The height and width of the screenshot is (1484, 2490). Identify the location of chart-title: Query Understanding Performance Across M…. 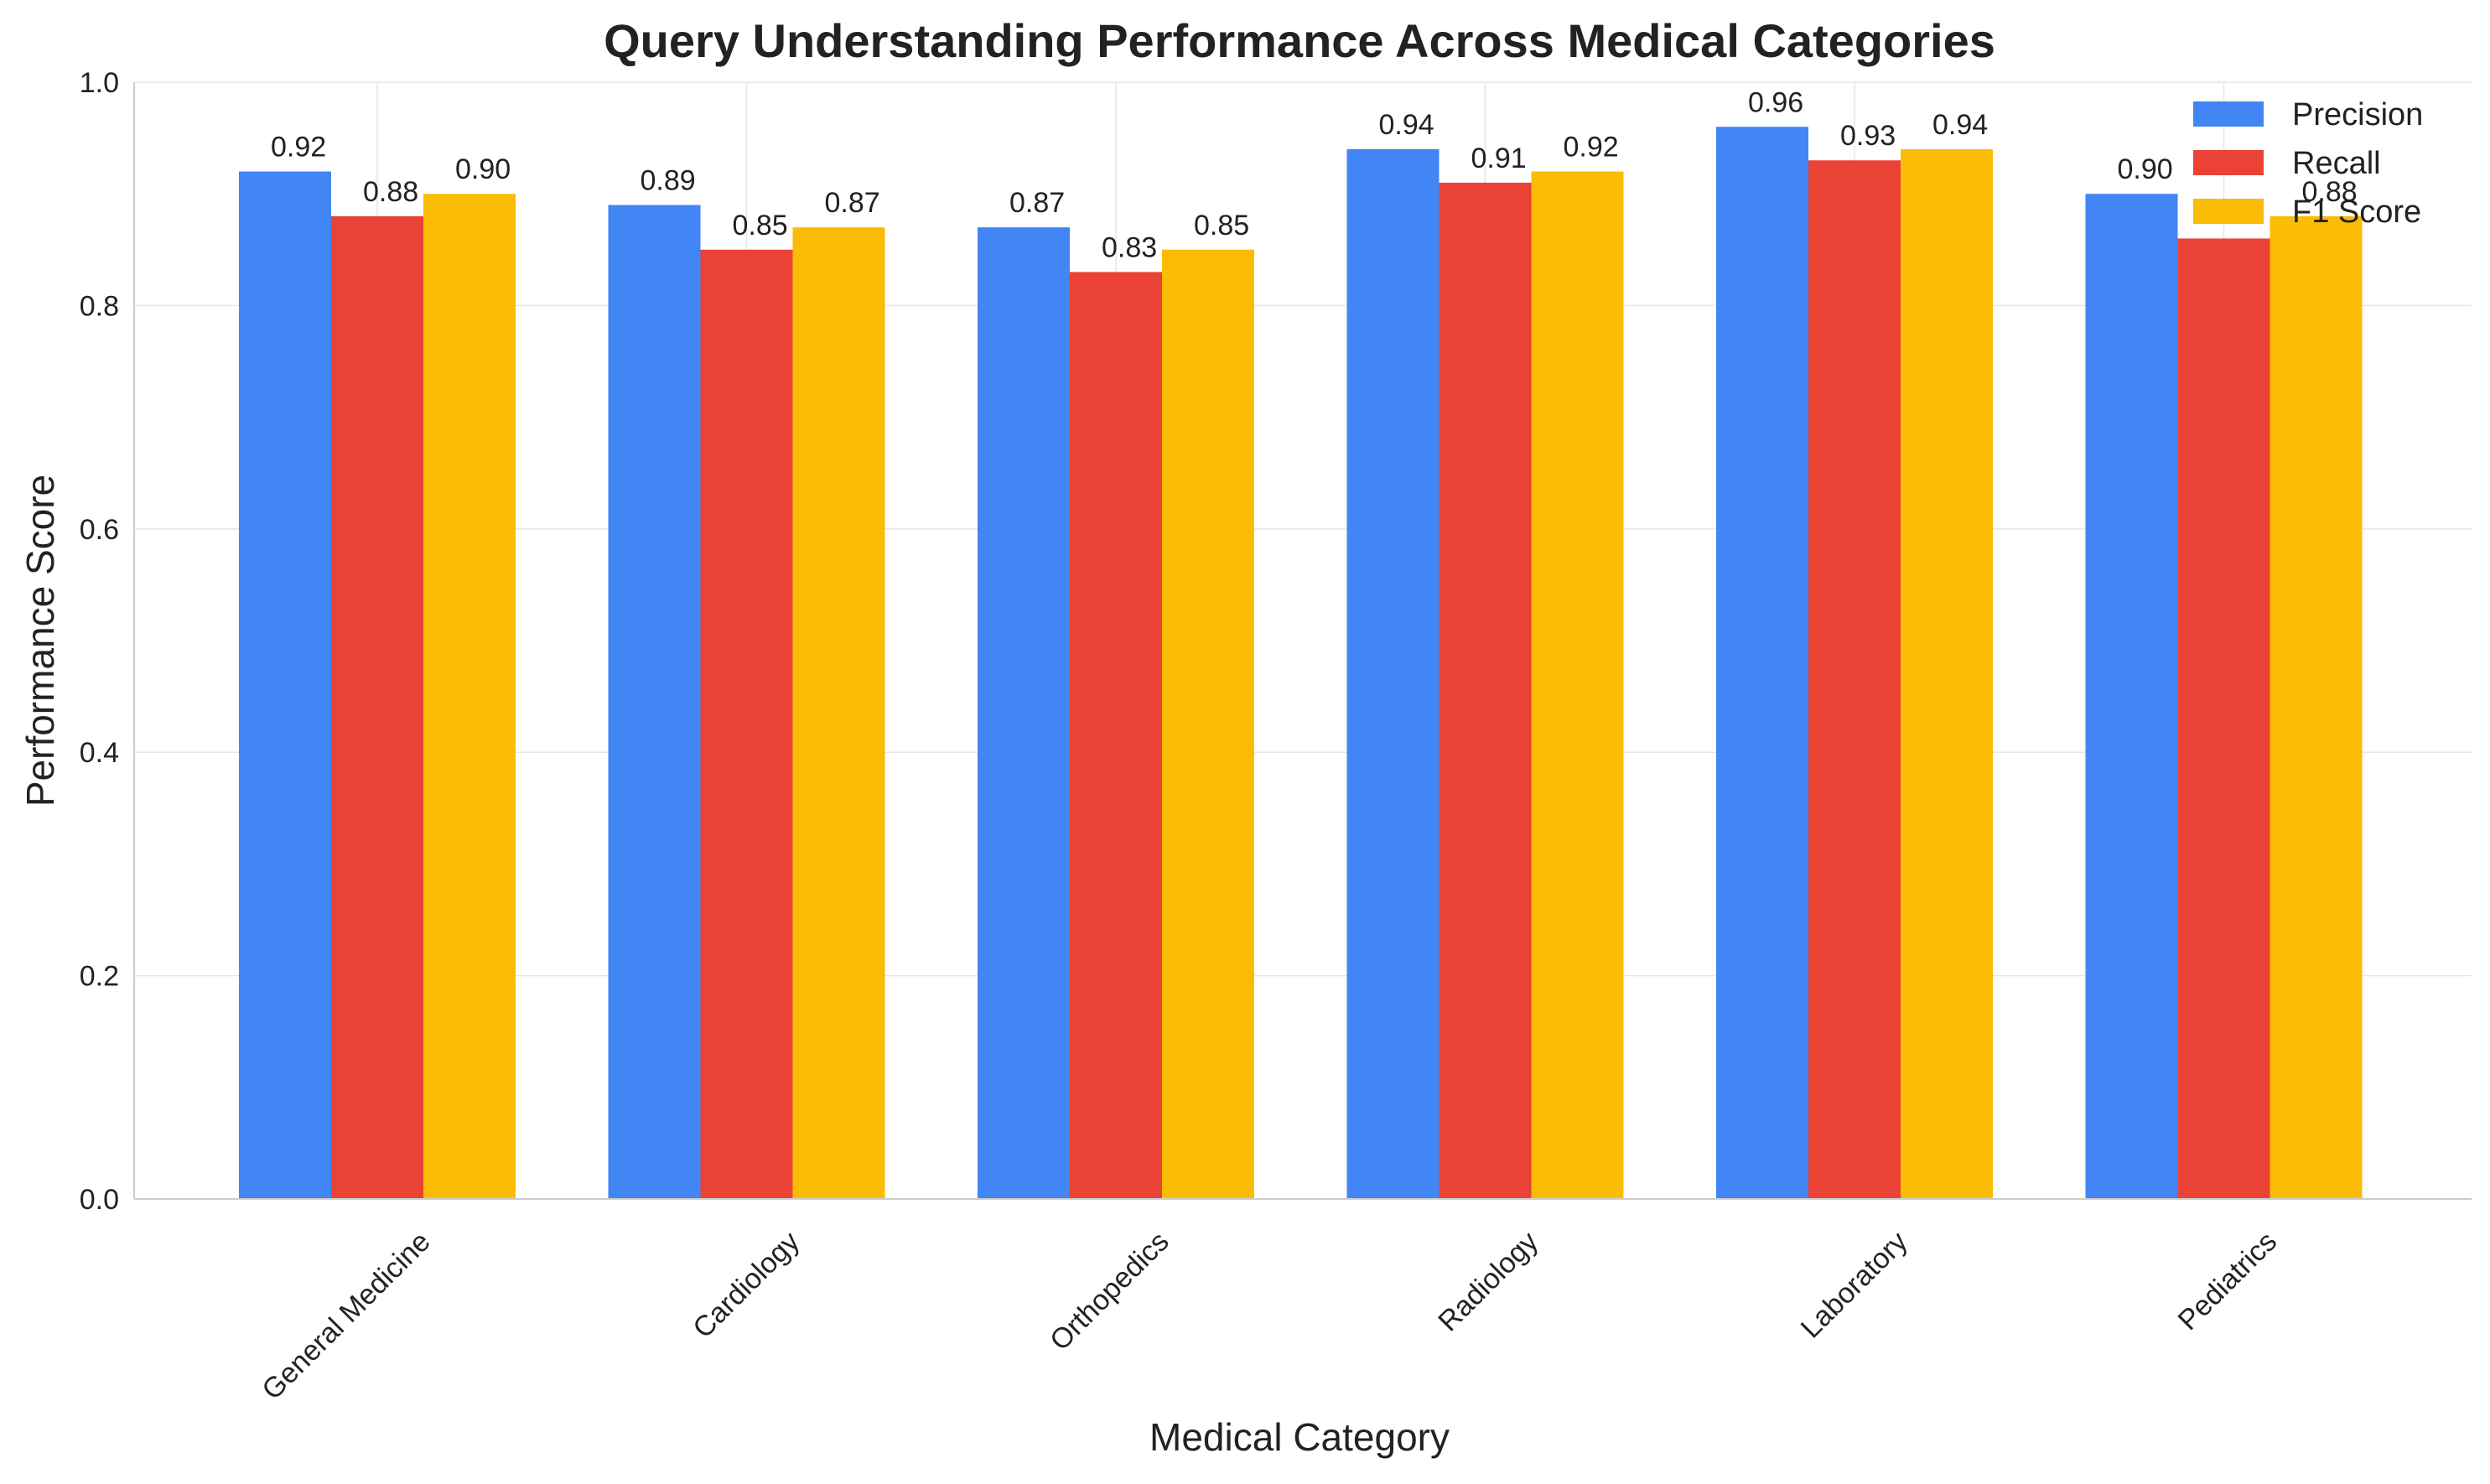
(1299, 40).